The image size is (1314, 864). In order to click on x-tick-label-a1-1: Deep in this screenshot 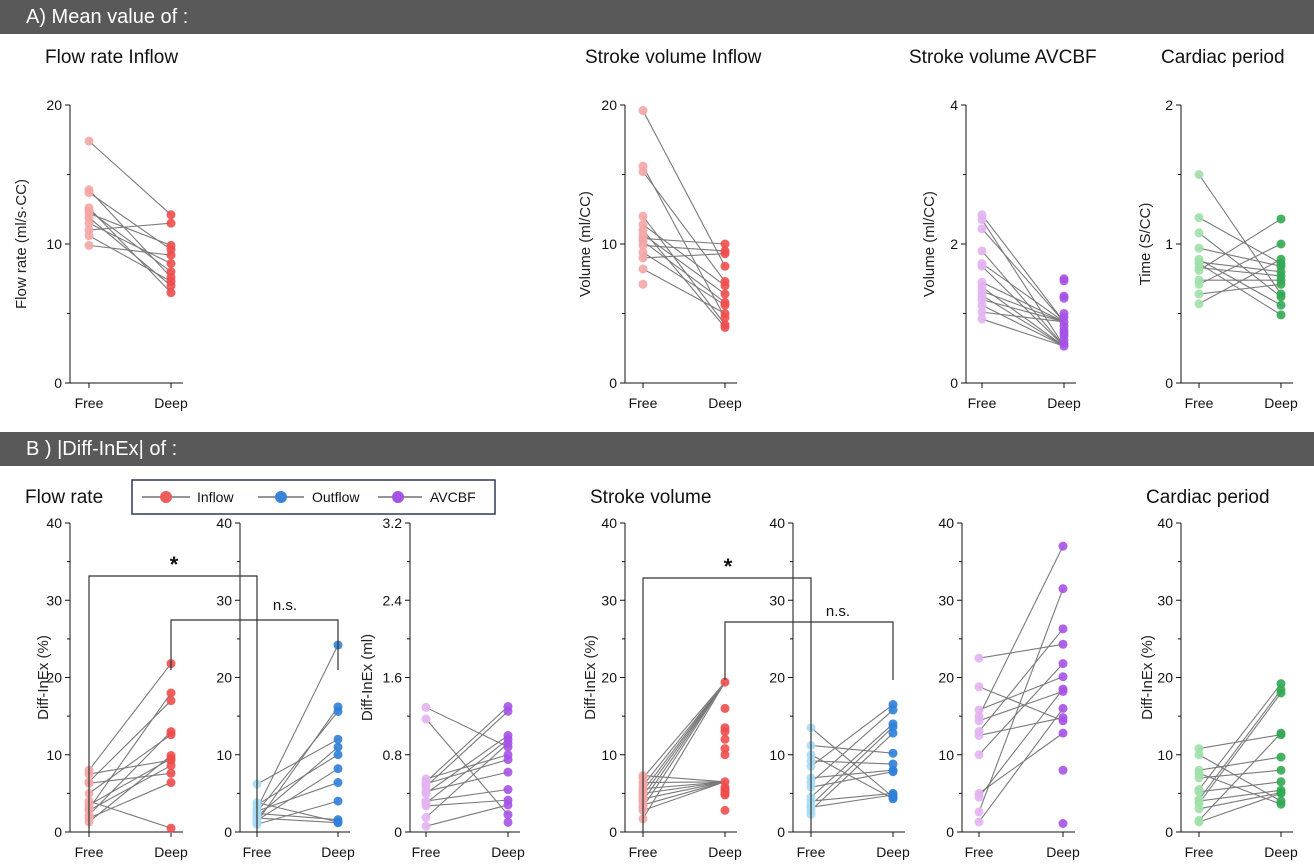, I will do `click(171, 403)`.